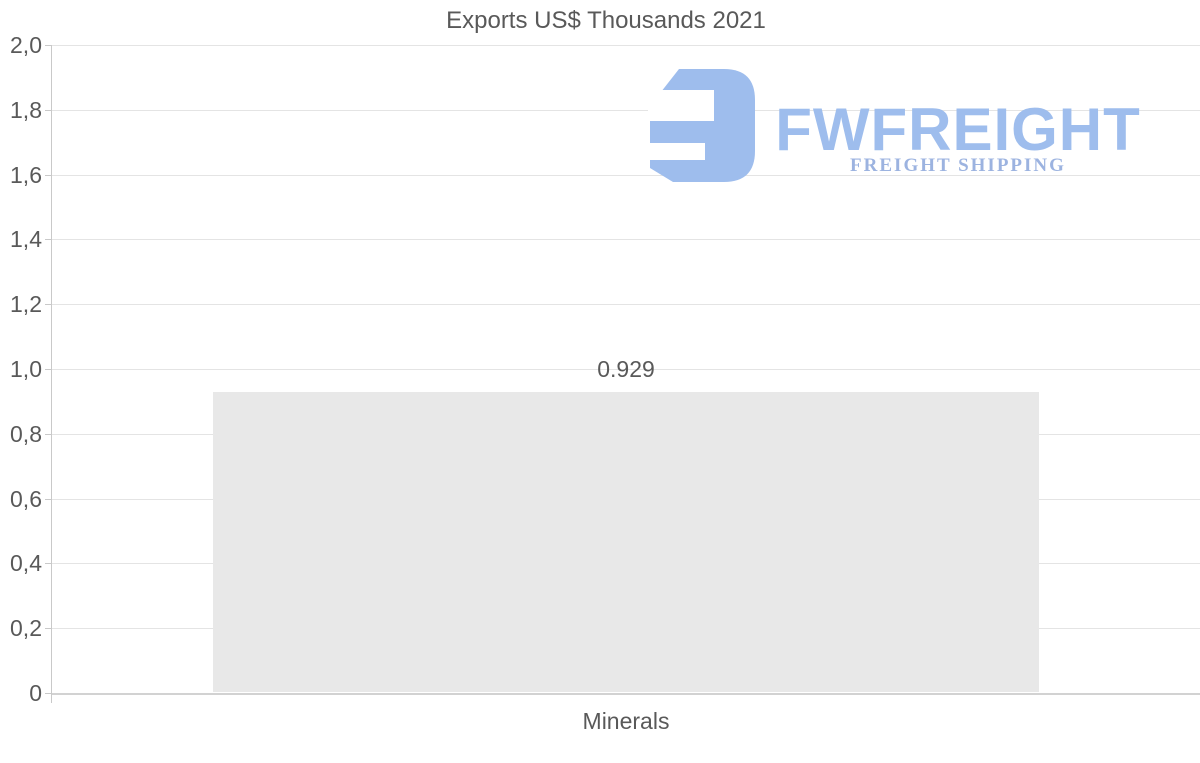  What do you see at coordinates (26, 628) in the screenshot?
I see `y-axis-tick-label: 0,2` at bounding box center [26, 628].